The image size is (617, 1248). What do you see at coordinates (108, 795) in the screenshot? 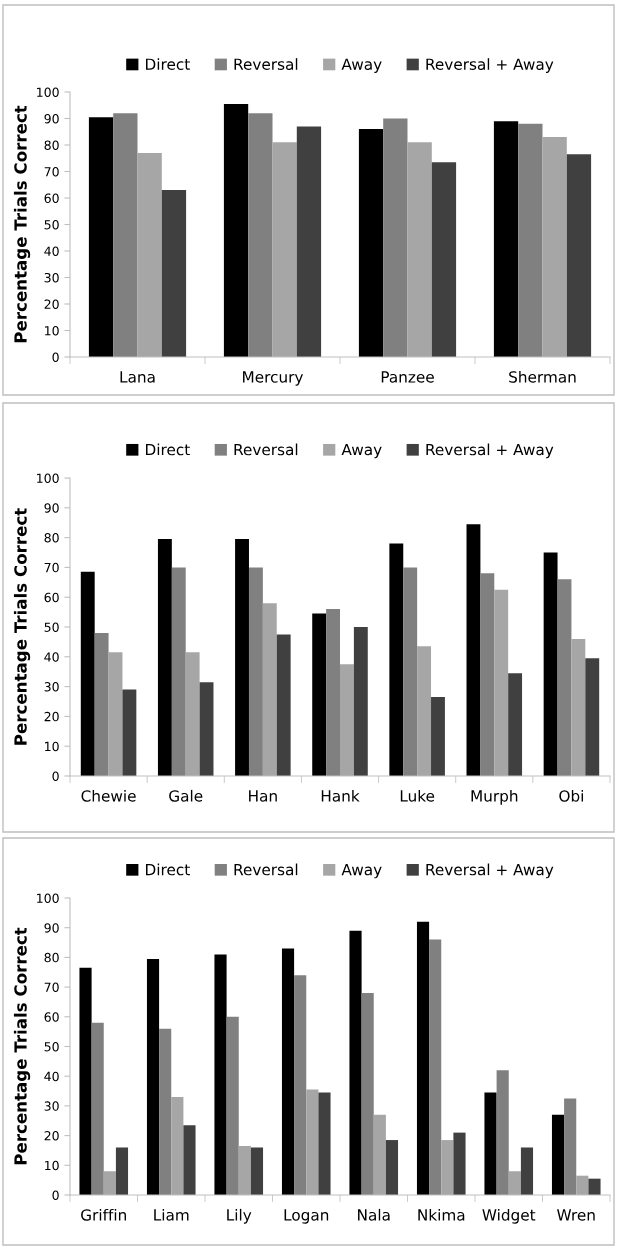
I see `x-tick-label: Chewie` at bounding box center [108, 795].